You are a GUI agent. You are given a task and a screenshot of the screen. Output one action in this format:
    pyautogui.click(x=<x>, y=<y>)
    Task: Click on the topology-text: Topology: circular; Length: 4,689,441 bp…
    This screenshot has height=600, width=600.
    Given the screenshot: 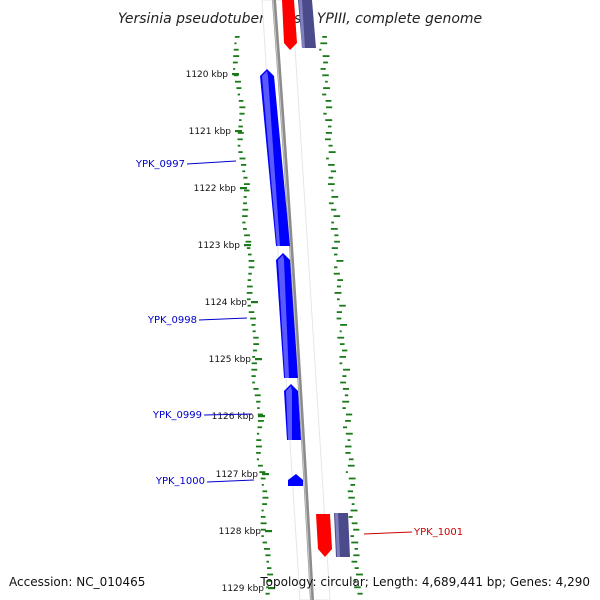 What is the action you would take?
    pyautogui.click(x=424, y=582)
    